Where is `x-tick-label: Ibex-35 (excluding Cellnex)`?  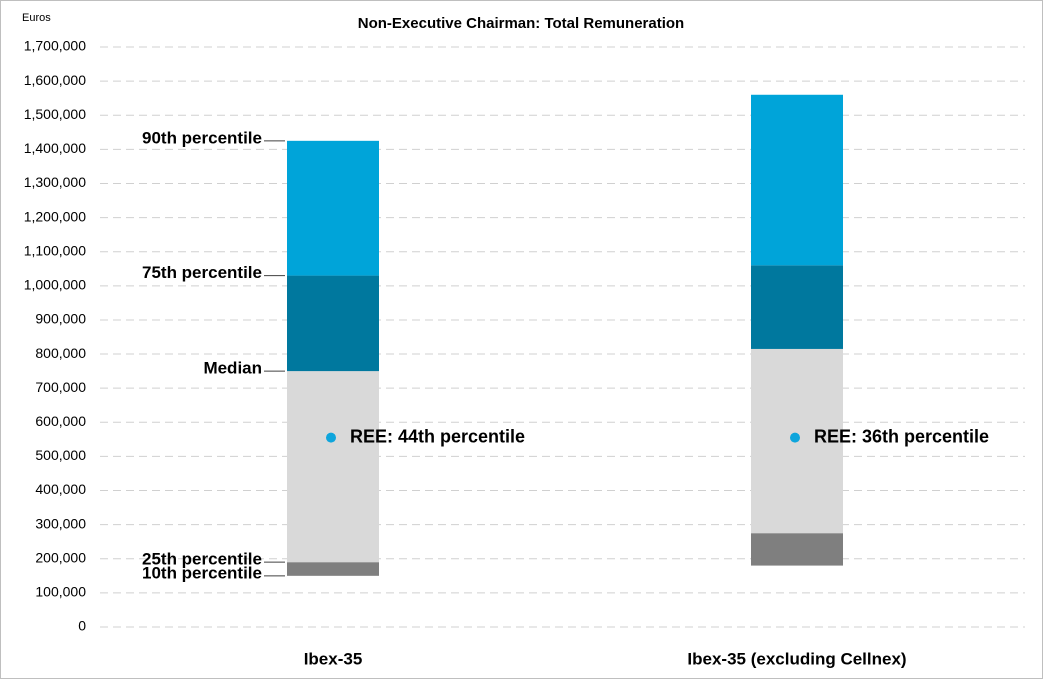
x-tick-label: Ibex-35 (excluding Cellnex) is located at coordinates (796, 658).